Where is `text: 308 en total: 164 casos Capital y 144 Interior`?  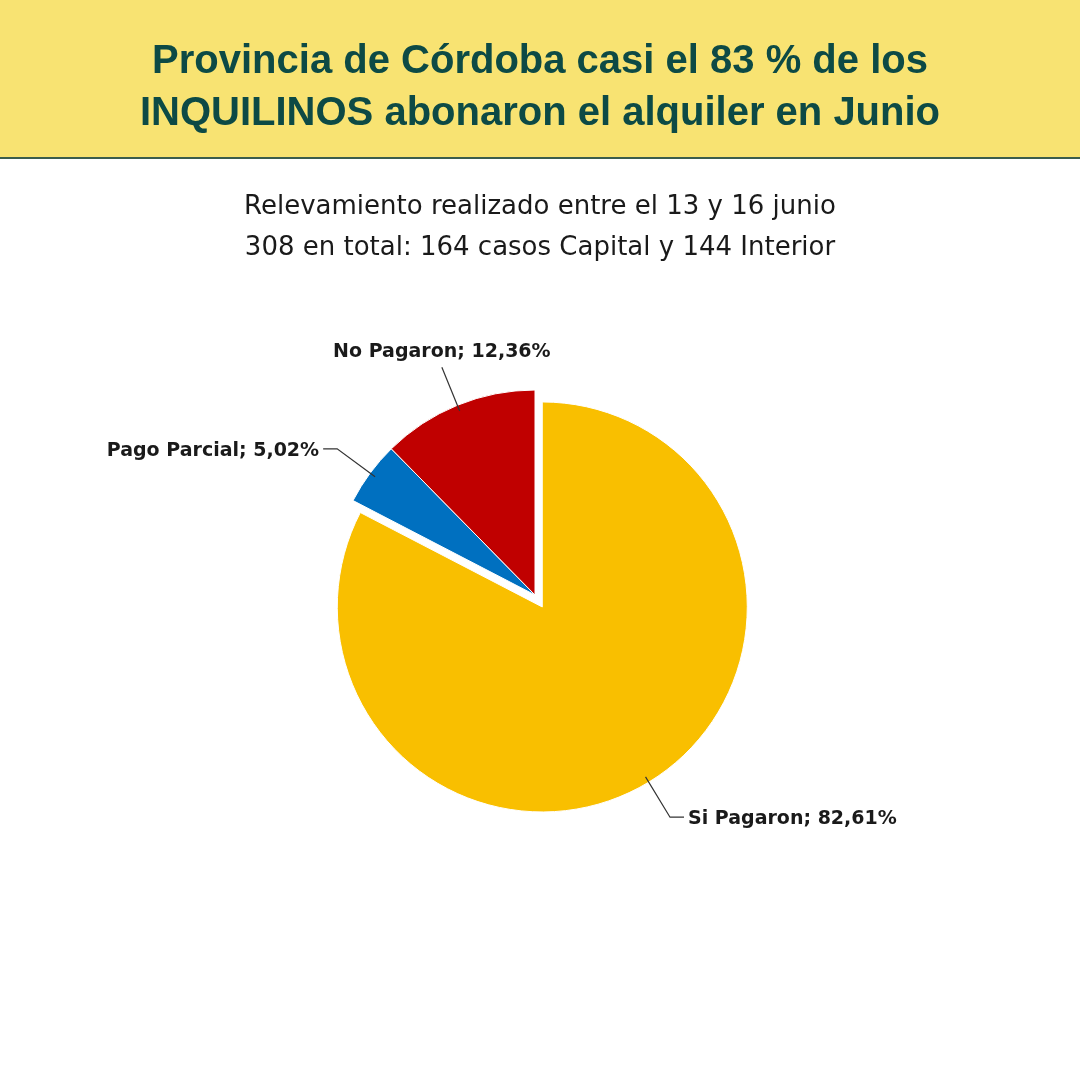
text: 308 en total: 164 casos Capital y 144 Interior is located at coordinates (540, 246).